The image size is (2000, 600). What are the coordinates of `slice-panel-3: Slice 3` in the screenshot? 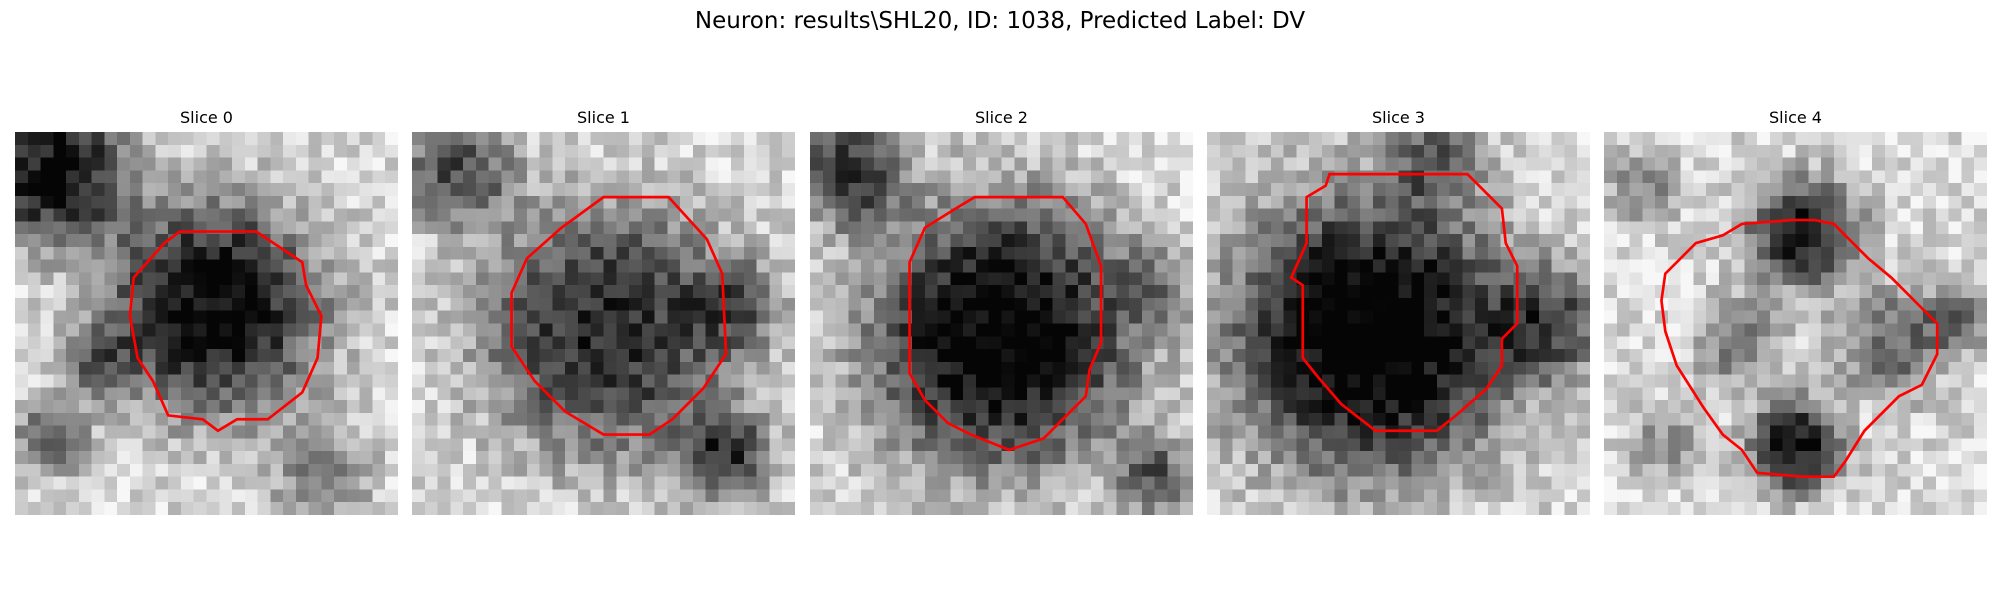 It's located at (1398, 311).